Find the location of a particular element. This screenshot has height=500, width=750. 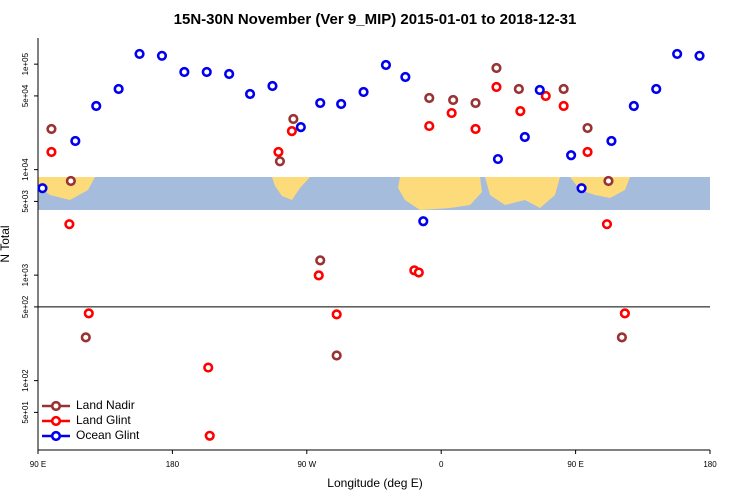

legend-label: Land Nadir is located at coordinates (105, 405).